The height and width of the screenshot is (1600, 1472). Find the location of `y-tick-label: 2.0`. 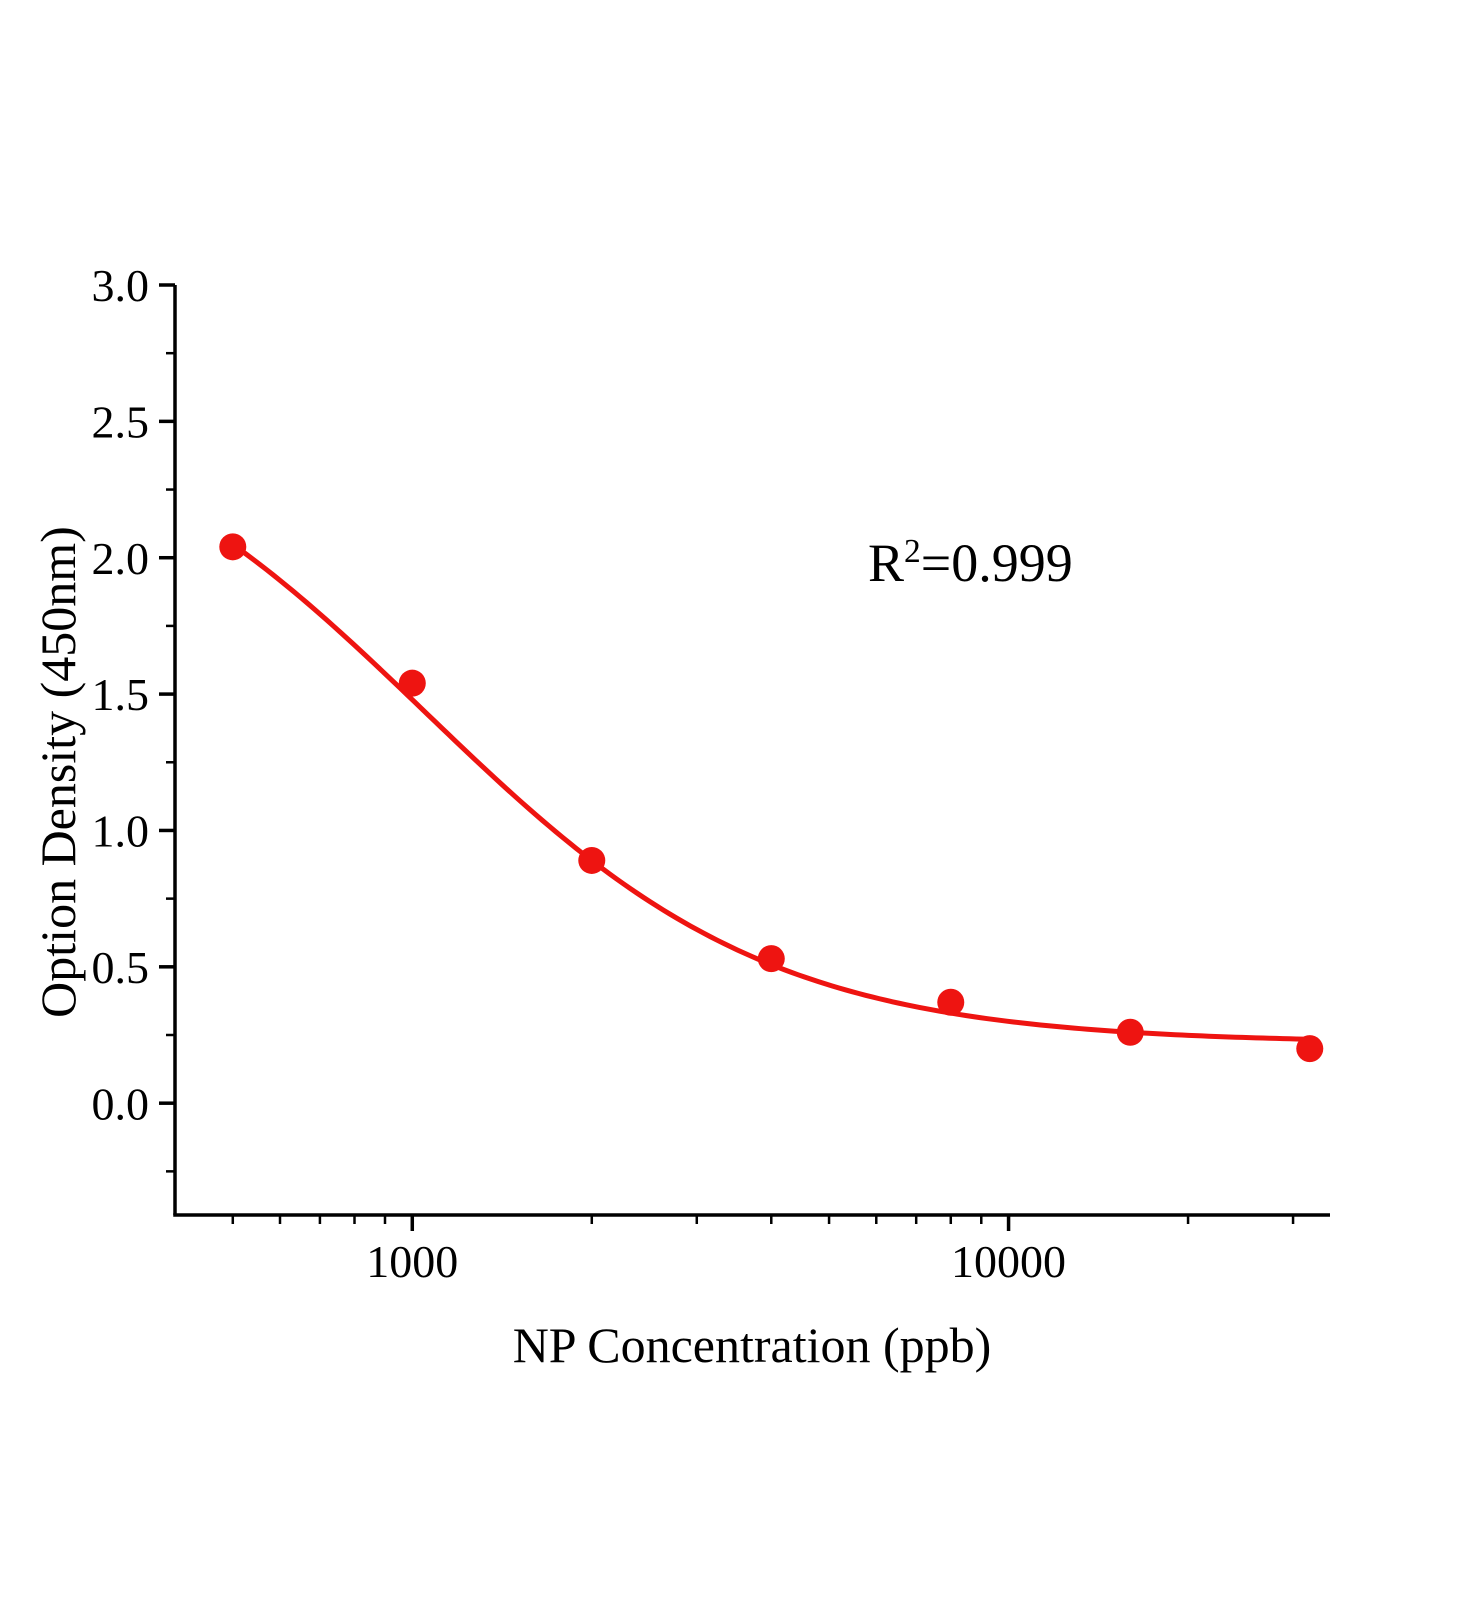

y-tick-label: 2.0 is located at coordinates (121, 558).